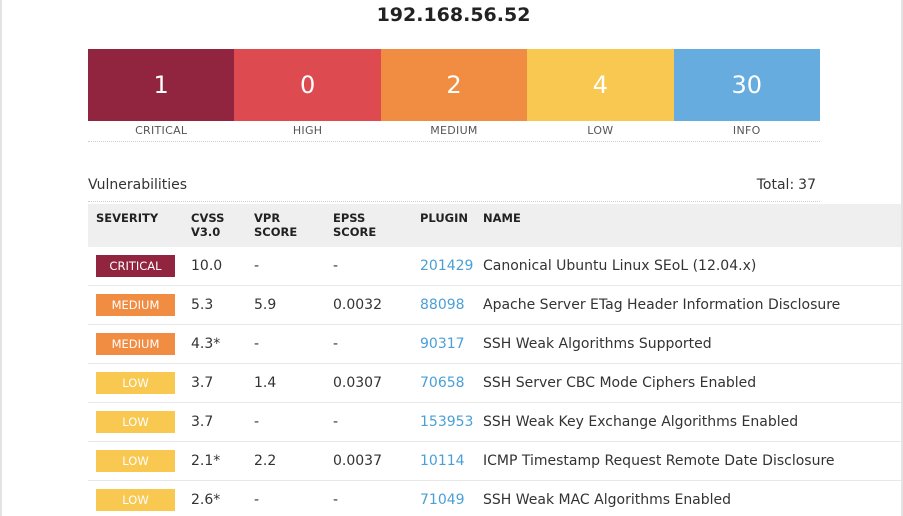 The height and width of the screenshot is (516, 903). What do you see at coordinates (641, 422) in the screenshot?
I see `name-cell: SSH Weak Key Exchange Algorithms Enabled` at bounding box center [641, 422].